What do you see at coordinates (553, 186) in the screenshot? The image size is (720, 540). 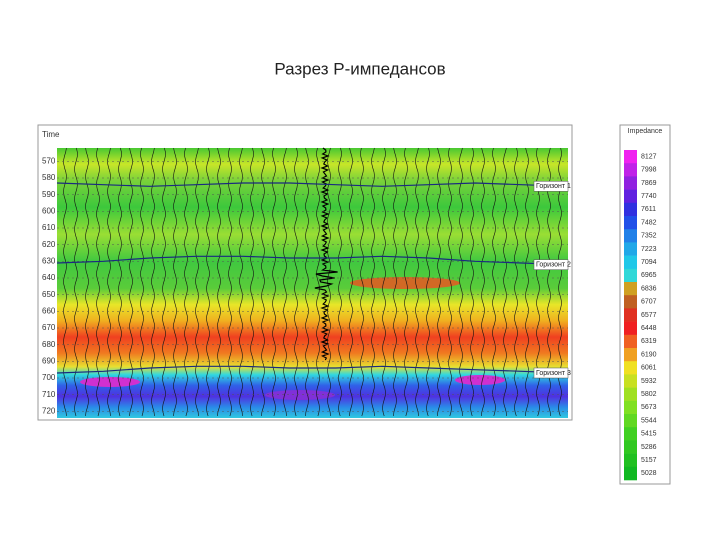 I see `horizon-label: Горизонт 1` at bounding box center [553, 186].